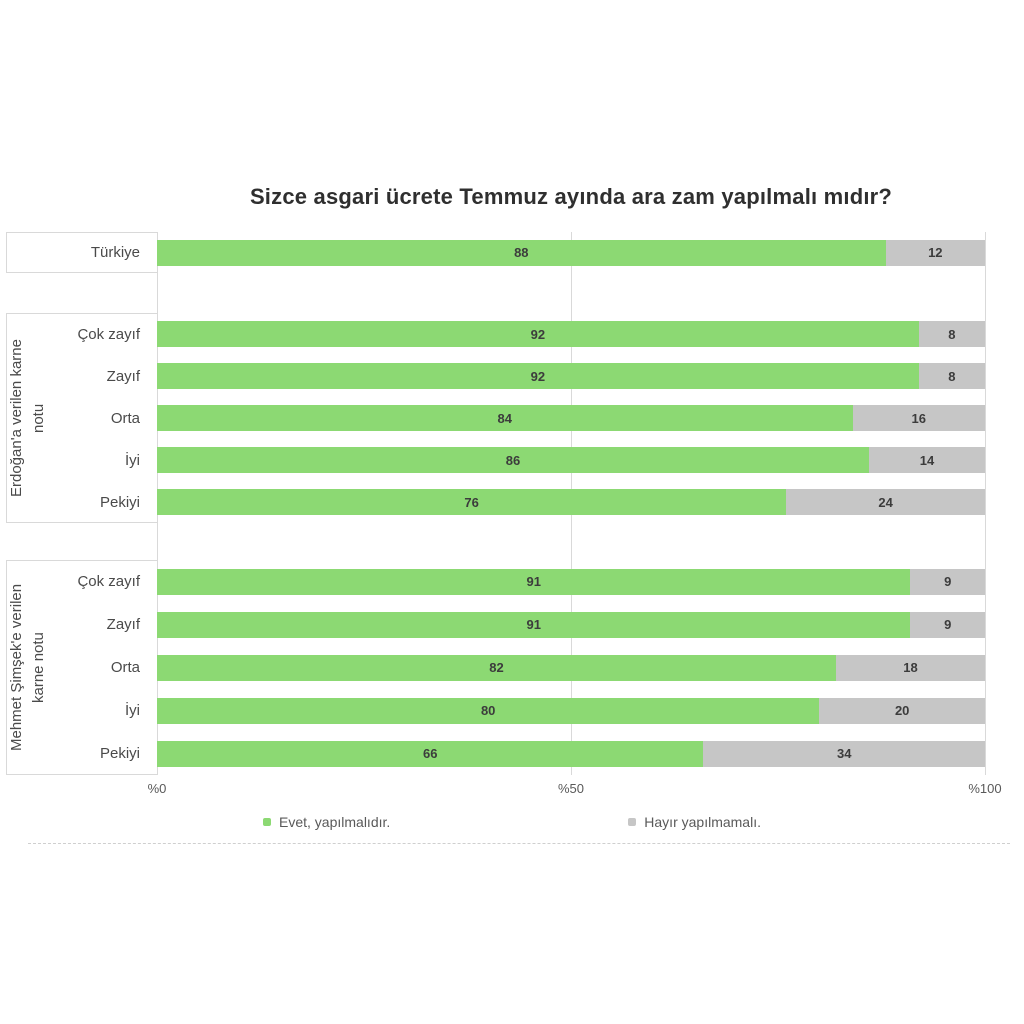  What do you see at coordinates (335, 822) in the screenshot?
I see `legend-label-yes: Evet, yapılmalıdır.` at bounding box center [335, 822].